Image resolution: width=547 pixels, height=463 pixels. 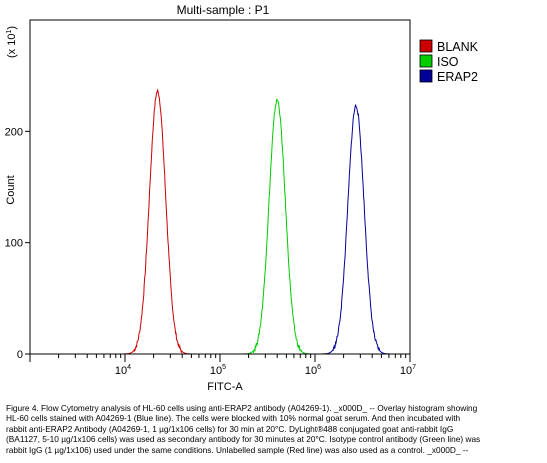 I want to click on legend-label: ERAP2, so click(x=457, y=77).